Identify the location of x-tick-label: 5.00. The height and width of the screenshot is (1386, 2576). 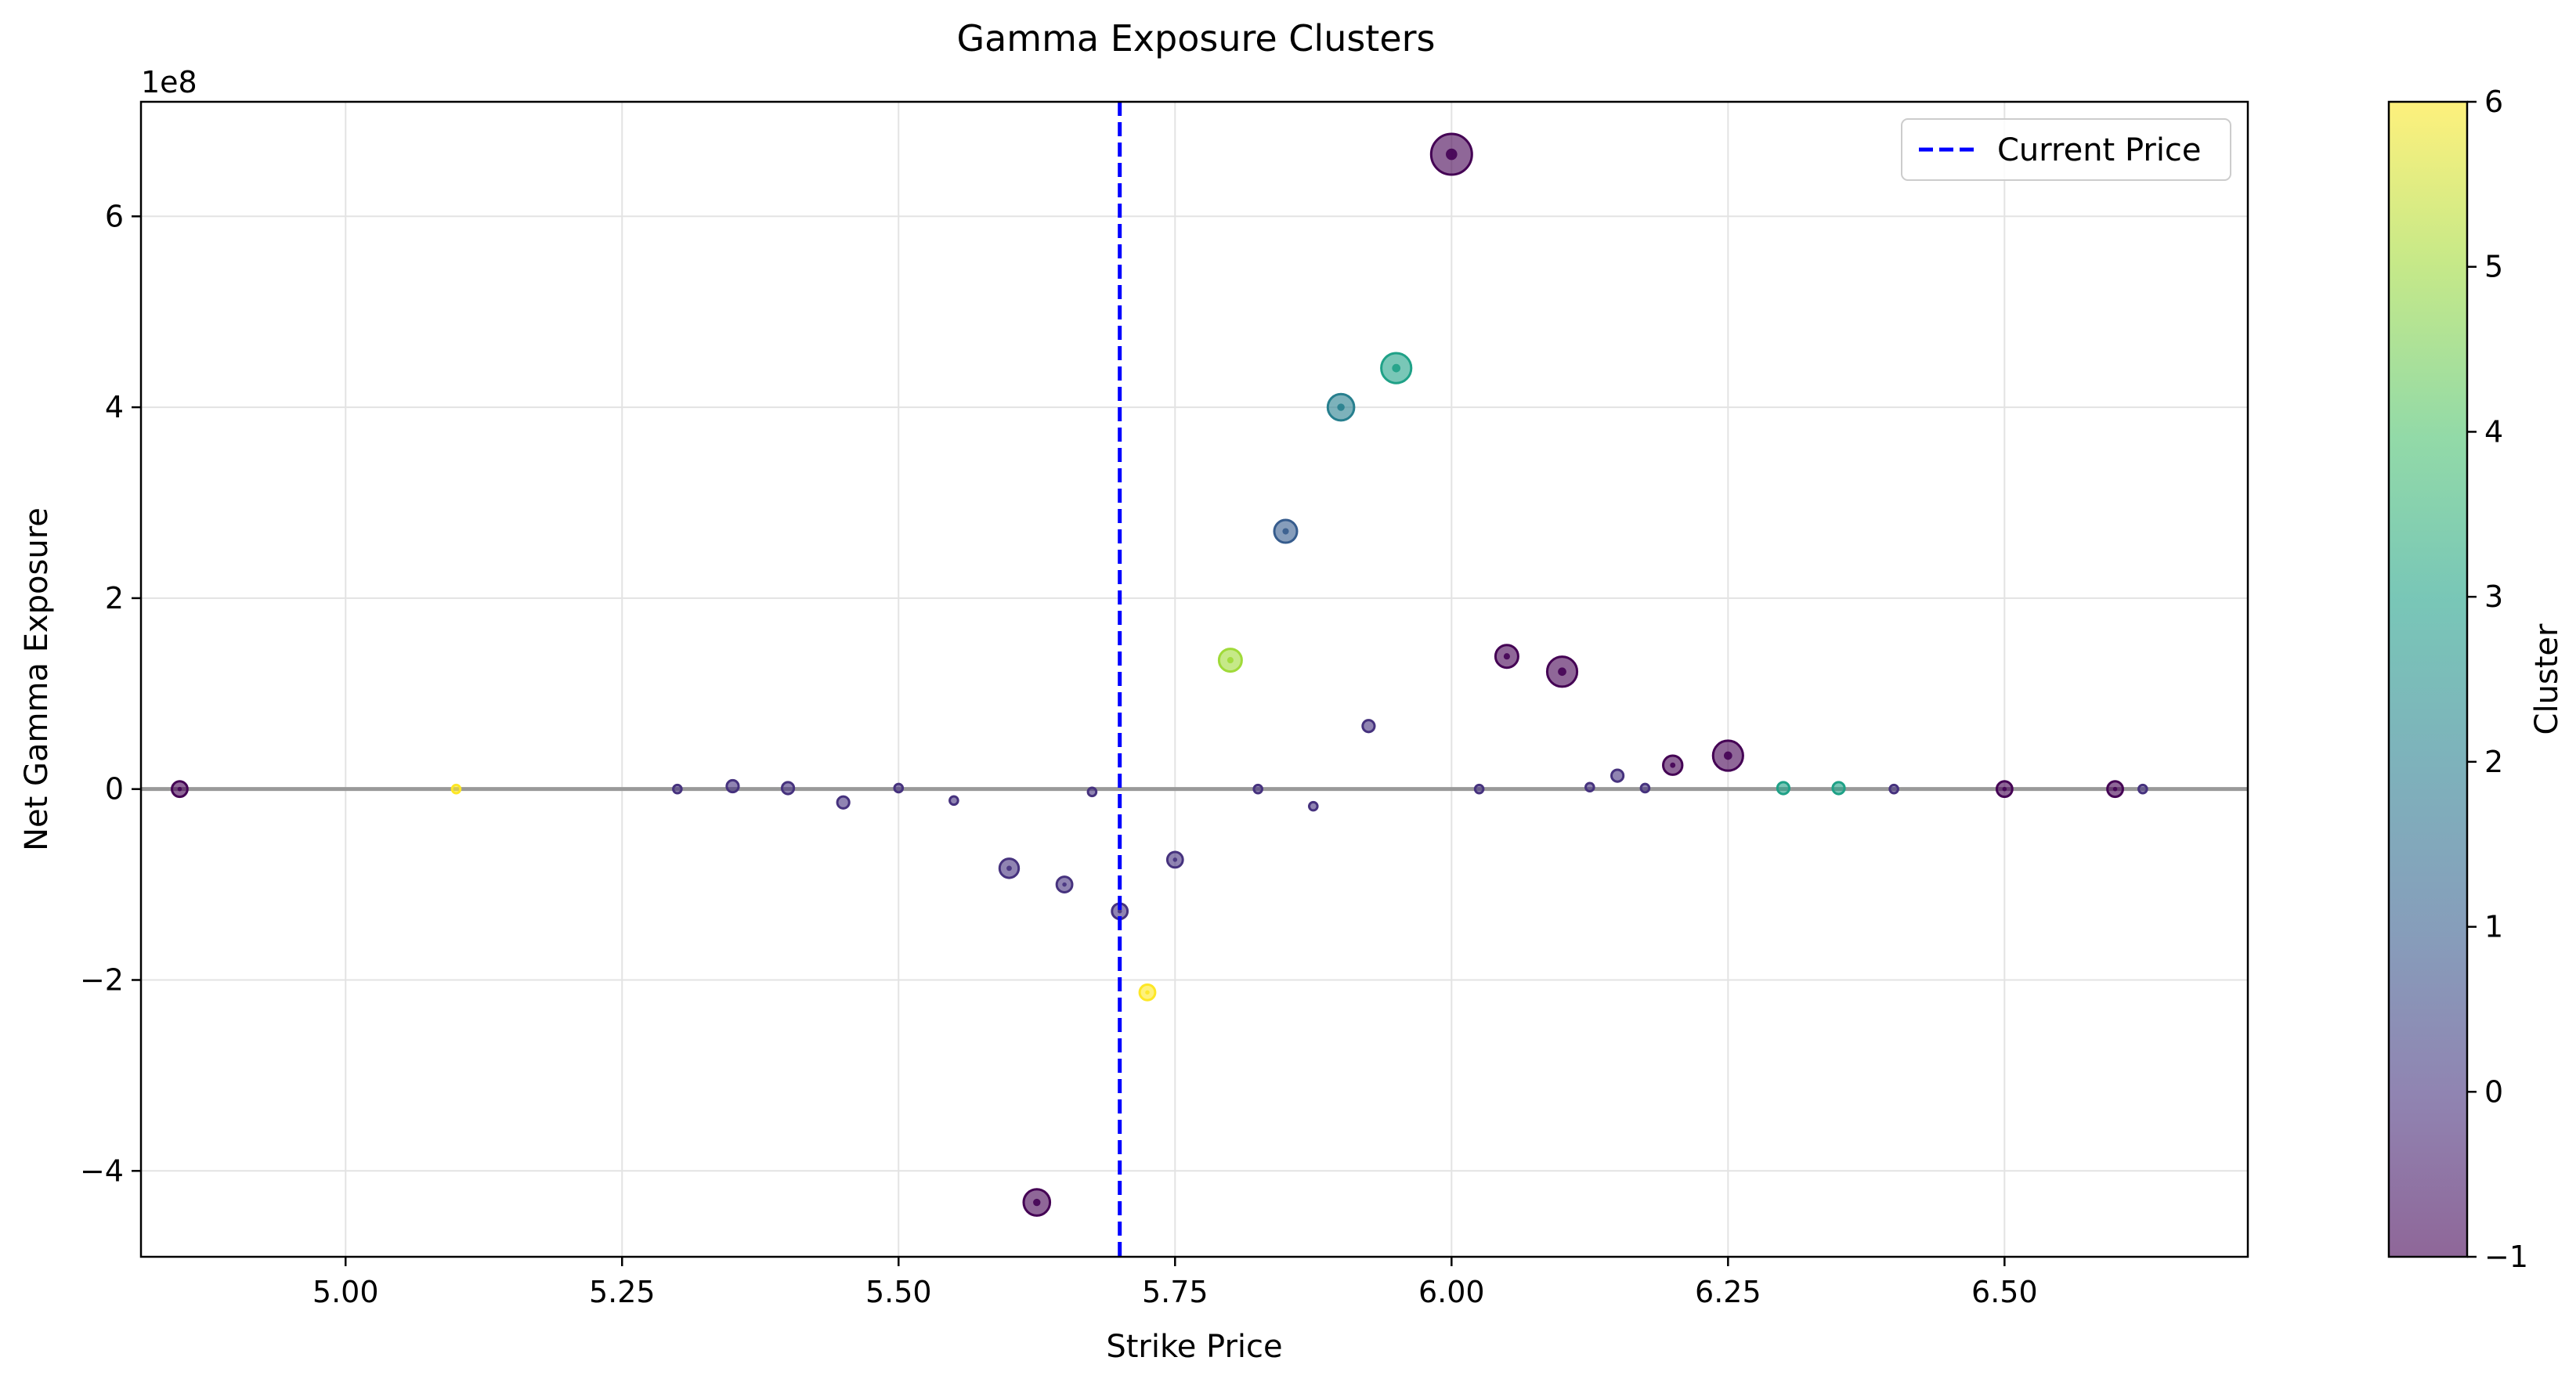
(346, 1292).